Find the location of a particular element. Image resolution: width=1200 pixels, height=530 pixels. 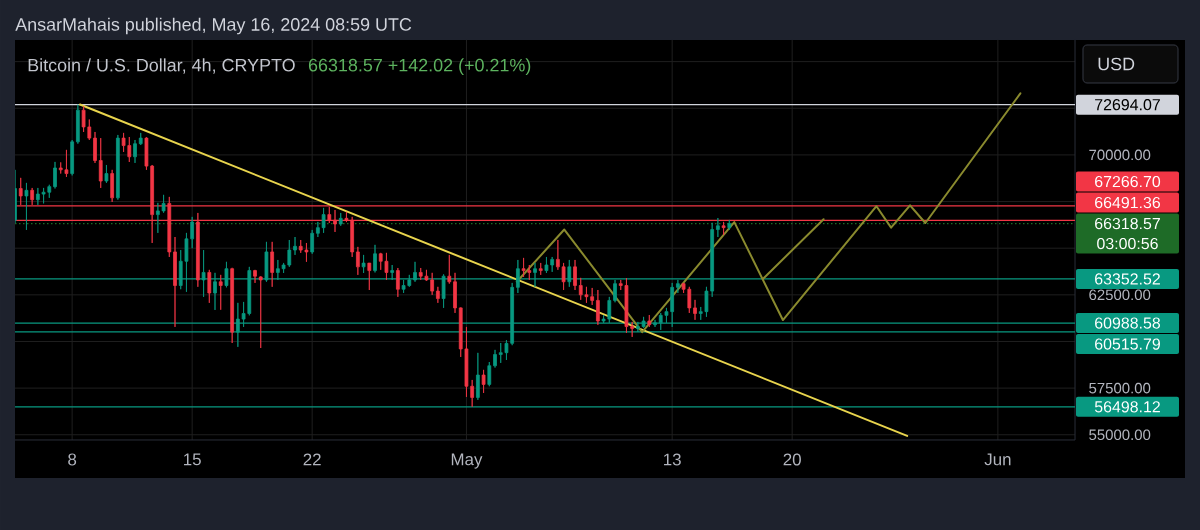

text: USD is located at coordinates (1116, 64).